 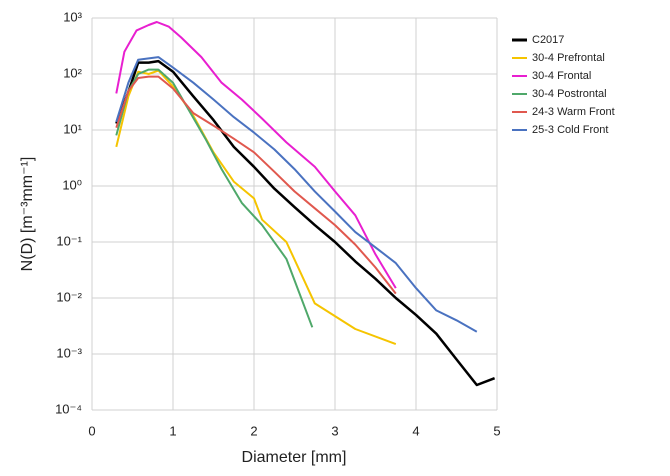 What do you see at coordinates (548, 40) in the screenshot?
I see `legend-label: C2017` at bounding box center [548, 40].